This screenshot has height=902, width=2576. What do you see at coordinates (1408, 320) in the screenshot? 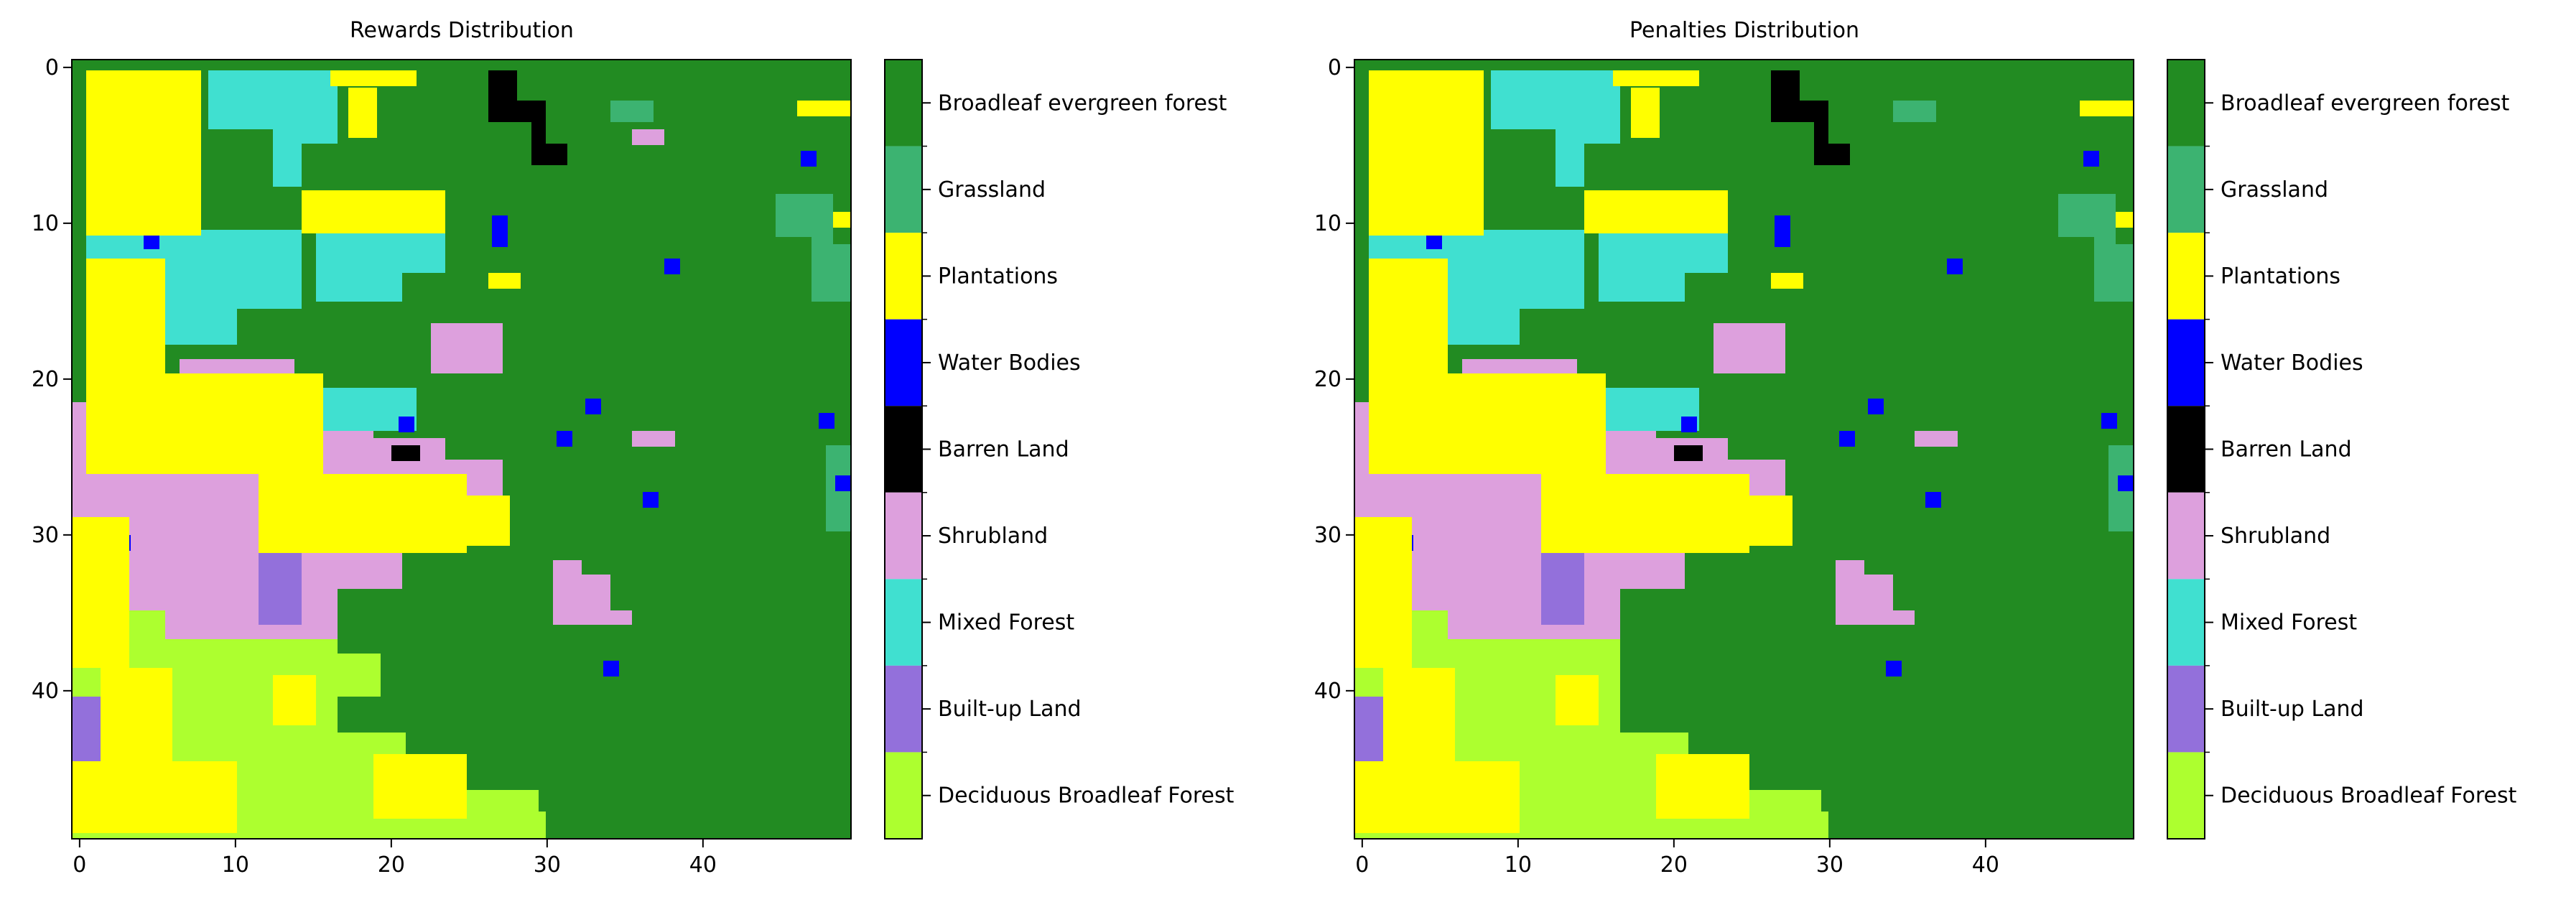
I see `plantation-p2` at bounding box center [1408, 320].